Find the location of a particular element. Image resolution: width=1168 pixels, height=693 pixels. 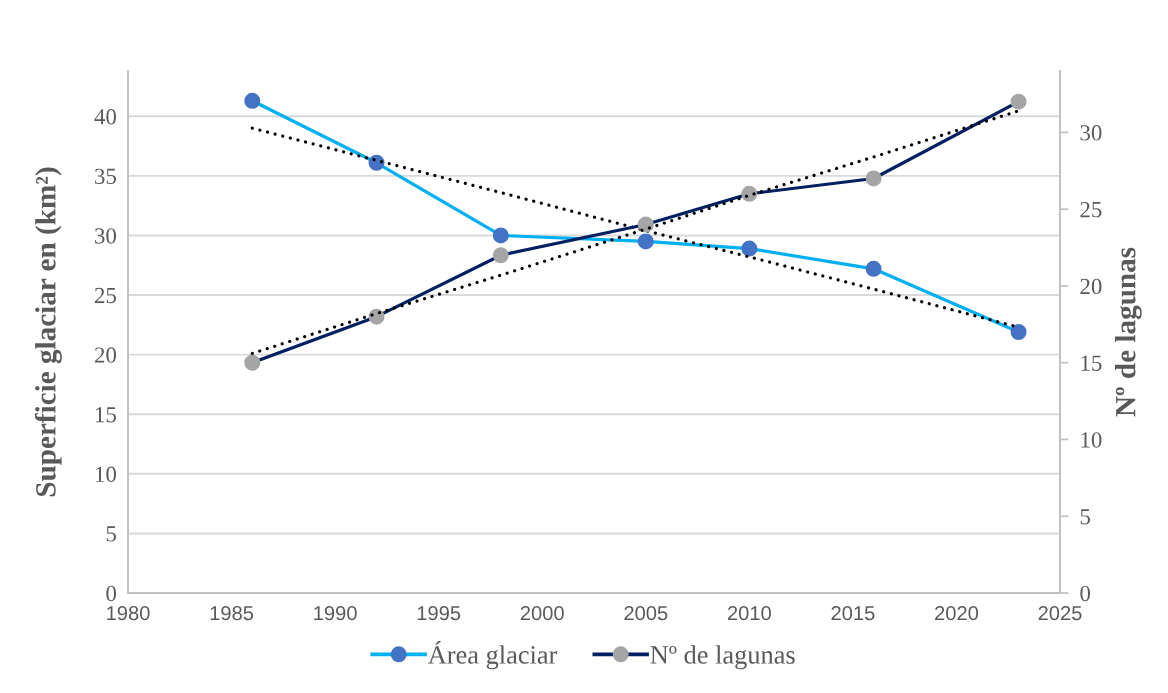

x-tick-label: 2000 is located at coordinates (542, 613).